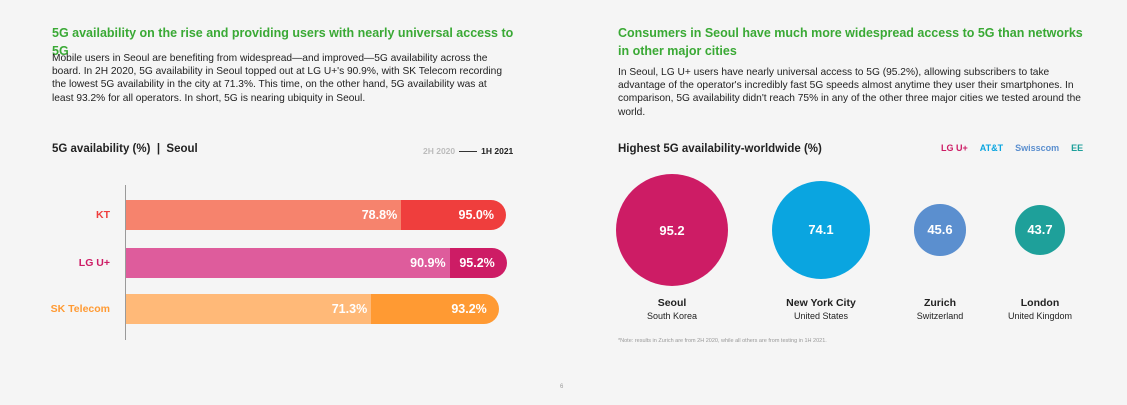 The image size is (1127, 405). I want to click on bar-value-1h-2021: 95.2%, so click(477, 263).